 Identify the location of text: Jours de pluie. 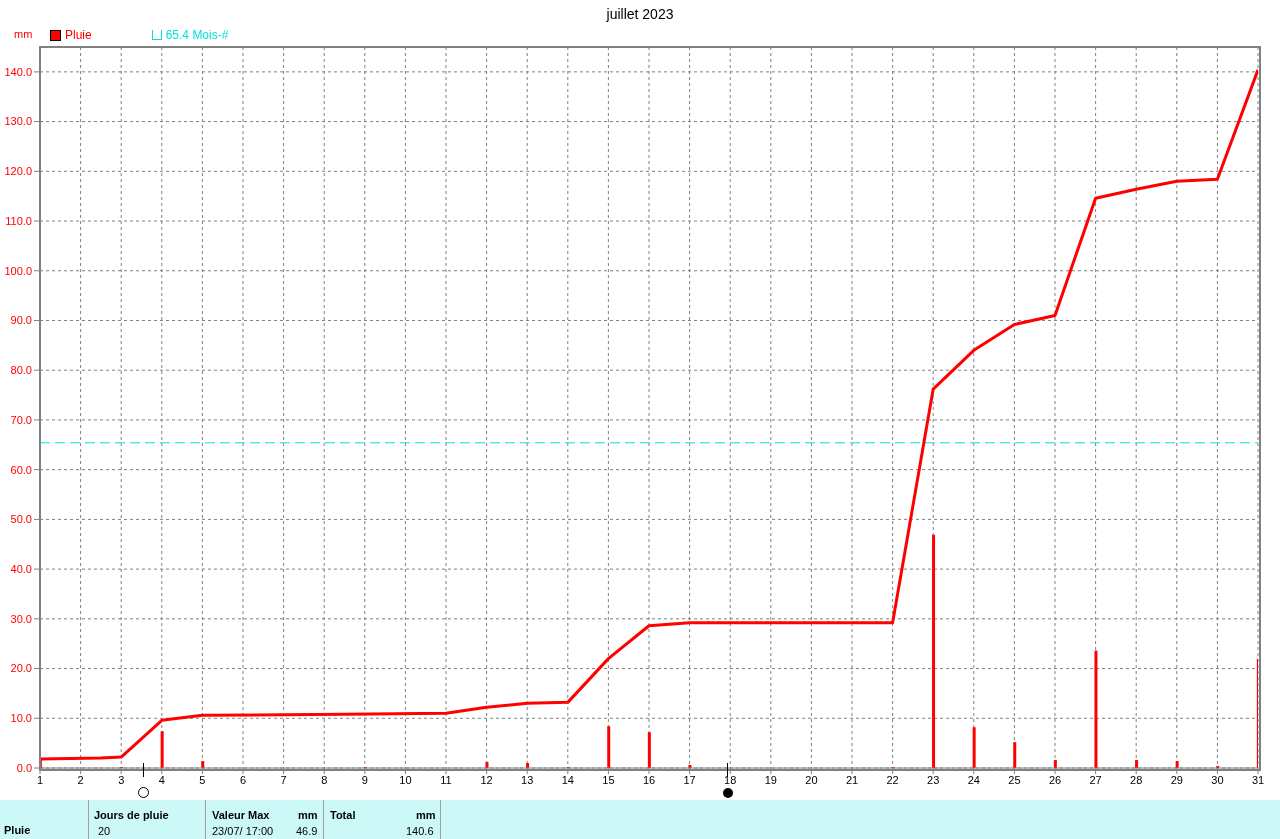
(131, 815).